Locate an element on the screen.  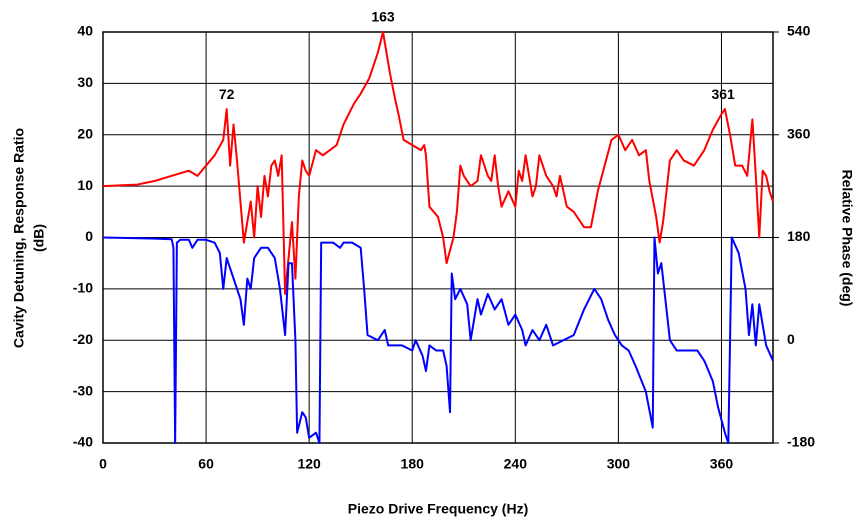
x-tick-label: 60 is located at coordinates (206, 464).